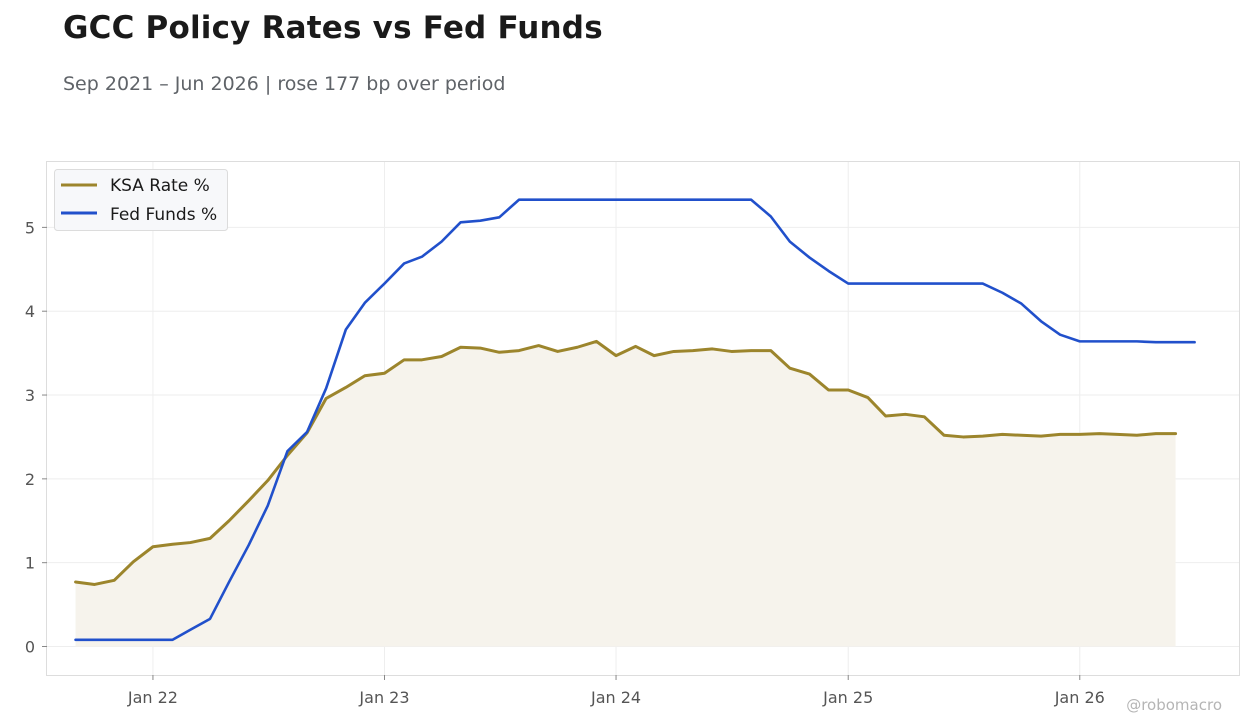 This screenshot has height=728, width=1260. Describe the element at coordinates (30, 647) in the screenshot. I see `y-tick-label: 0` at that location.